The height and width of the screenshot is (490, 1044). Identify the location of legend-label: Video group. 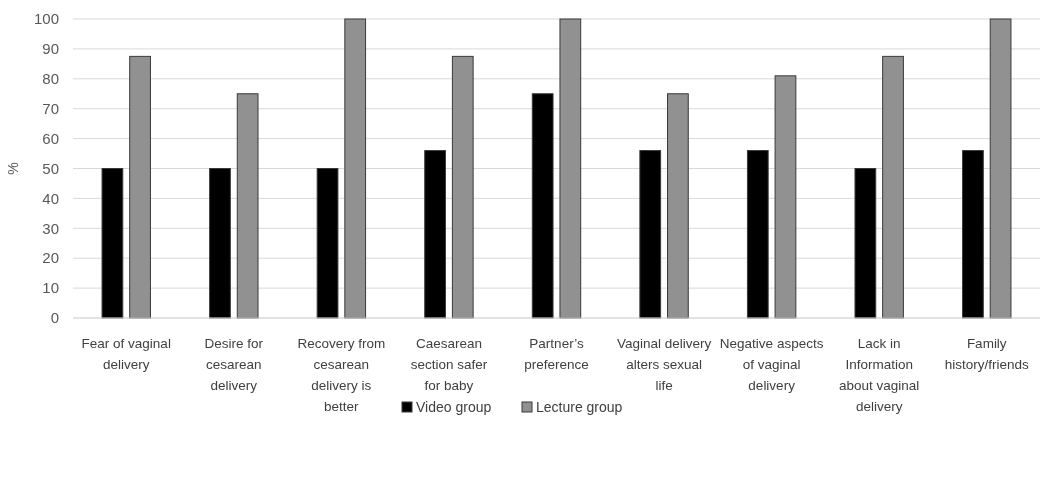
(454, 407).